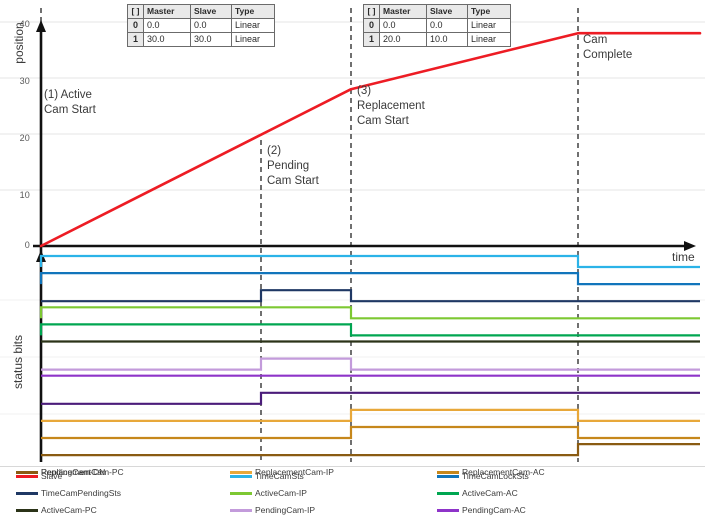 This screenshot has height=523, width=705. Describe the element at coordinates (495, 476) in the screenshot. I see `legend-label: TimeCamLockSts` at that location.